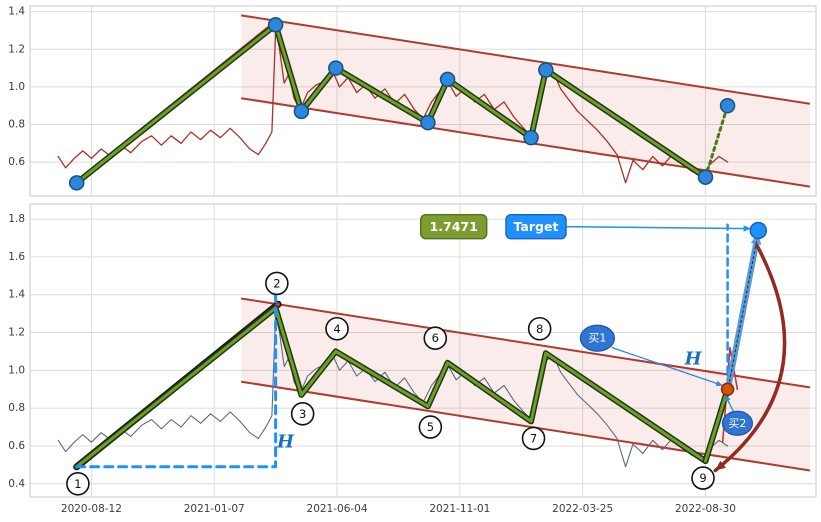  Describe the element at coordinates (539, 329) in the screenshot. I see `wave-number-label: 8` at that location.